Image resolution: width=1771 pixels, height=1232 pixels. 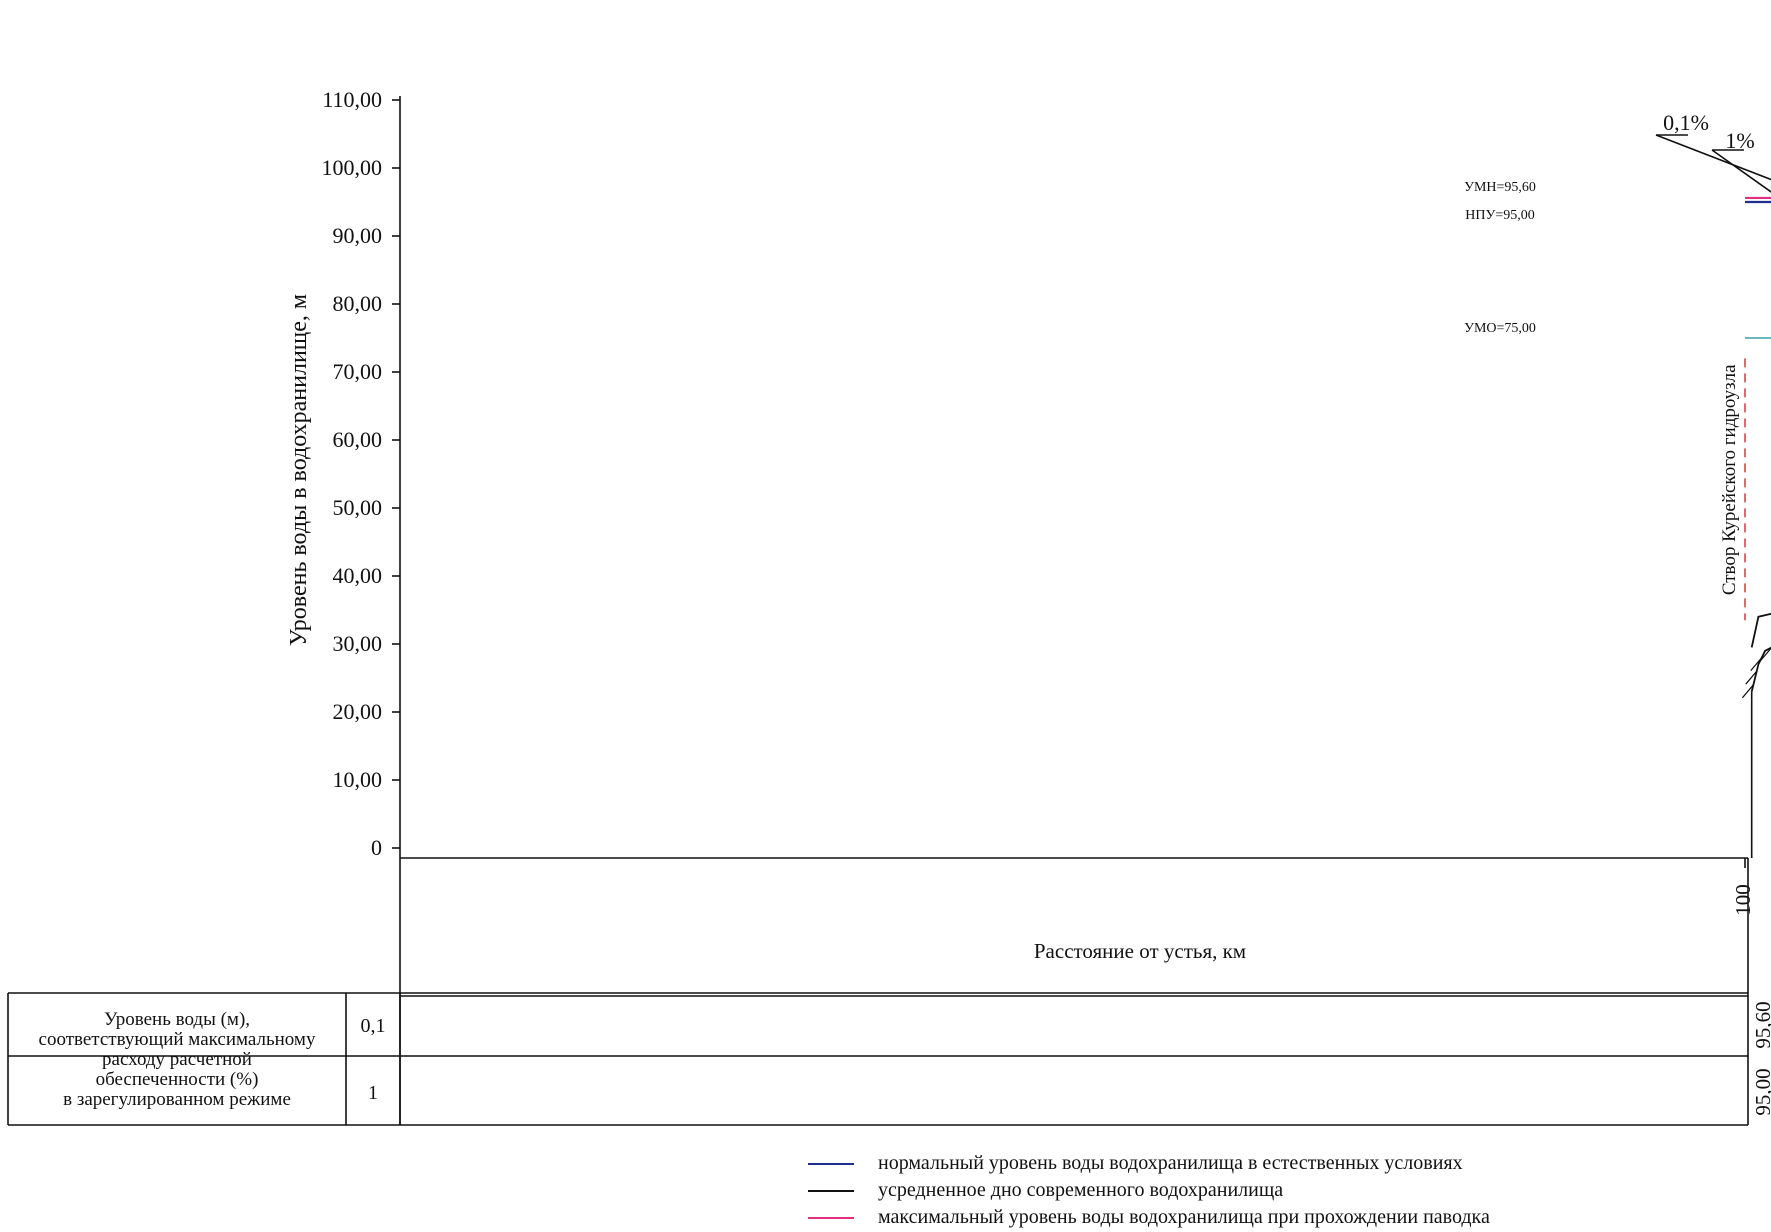 I want to click on table-row-label: 1, so click(x=373, y=1093).